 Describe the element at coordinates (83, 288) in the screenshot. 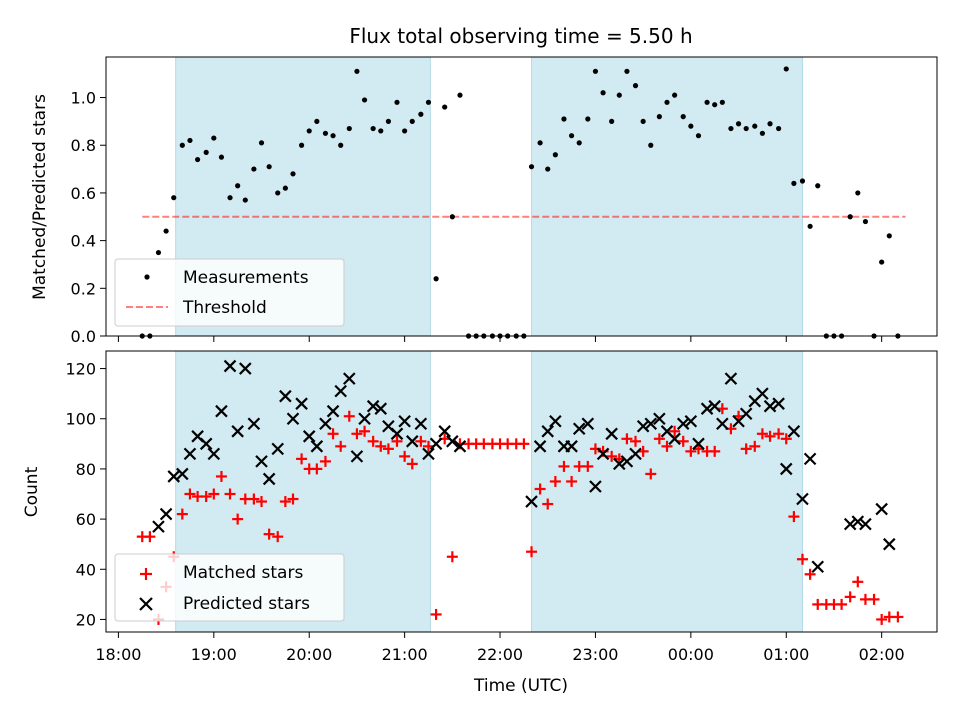

I see `top-y-tick-label: 0.2` at that location.